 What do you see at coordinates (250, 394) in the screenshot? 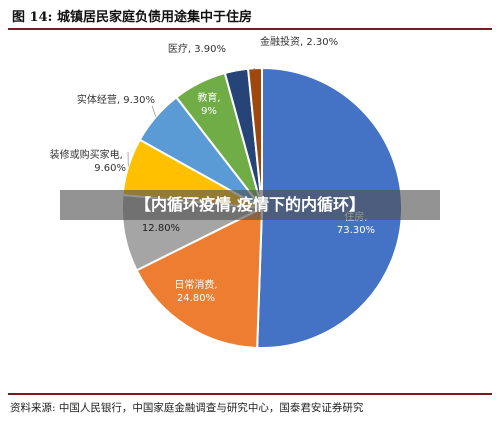
I see `source-rule` at bounding box center [250, 394].